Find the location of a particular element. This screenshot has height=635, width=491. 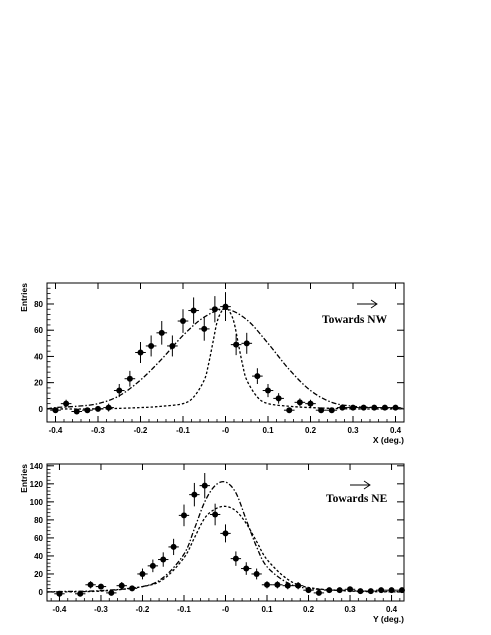

direction-label: Towards NW is located at coordinates (355, 320).